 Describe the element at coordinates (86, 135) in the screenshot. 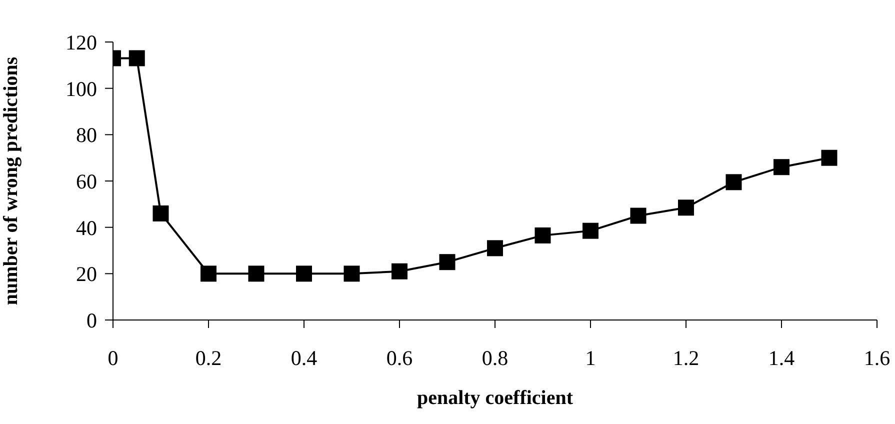

I see `y-tick-label: 80` at that location.